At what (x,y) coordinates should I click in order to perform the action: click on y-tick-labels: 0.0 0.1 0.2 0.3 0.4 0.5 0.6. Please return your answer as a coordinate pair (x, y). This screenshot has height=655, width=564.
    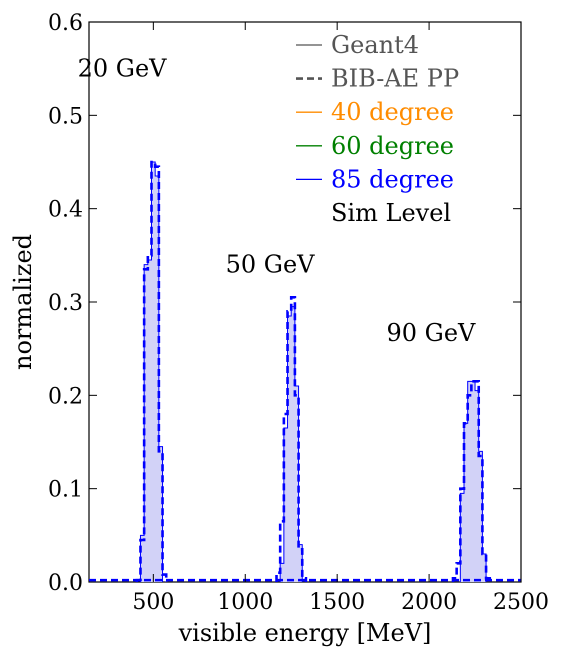
    Looking at the image, I should click on (65, 303).